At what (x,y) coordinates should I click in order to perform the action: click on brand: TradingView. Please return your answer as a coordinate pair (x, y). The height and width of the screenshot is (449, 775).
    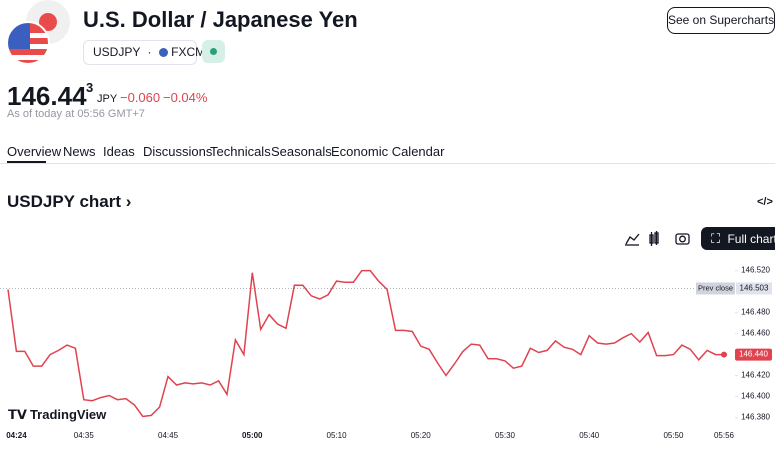
    Looking at the image, I should click on (68, 414).